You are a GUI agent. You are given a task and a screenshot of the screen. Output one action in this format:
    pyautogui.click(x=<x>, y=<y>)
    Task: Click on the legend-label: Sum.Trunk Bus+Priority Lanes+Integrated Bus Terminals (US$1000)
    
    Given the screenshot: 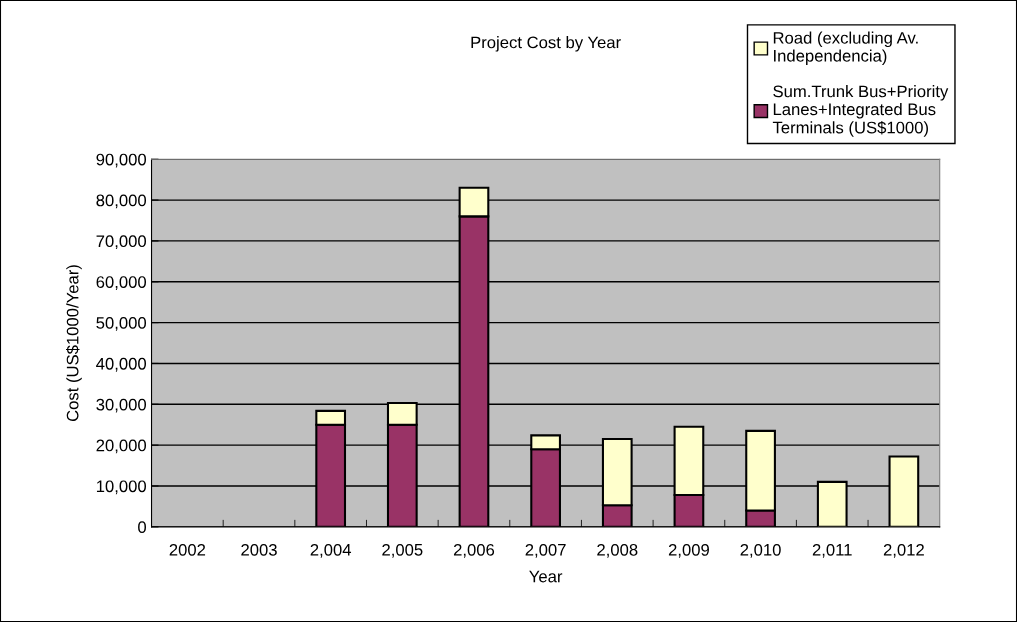 What is the action you would take?
    pyautogui.click(x=860, y=111)
    